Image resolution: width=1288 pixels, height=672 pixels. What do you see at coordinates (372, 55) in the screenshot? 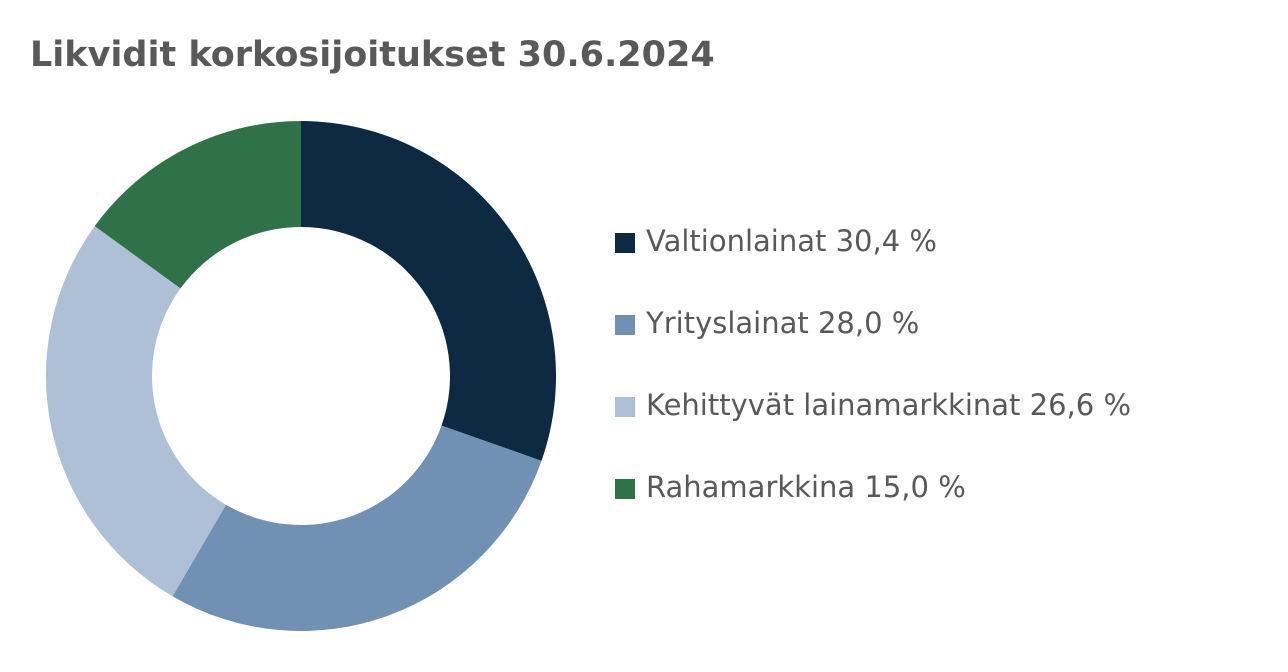
I see `chart-title: Likvidit korkosijoitukset 30.6.2024` at bounding box center [372, 55].